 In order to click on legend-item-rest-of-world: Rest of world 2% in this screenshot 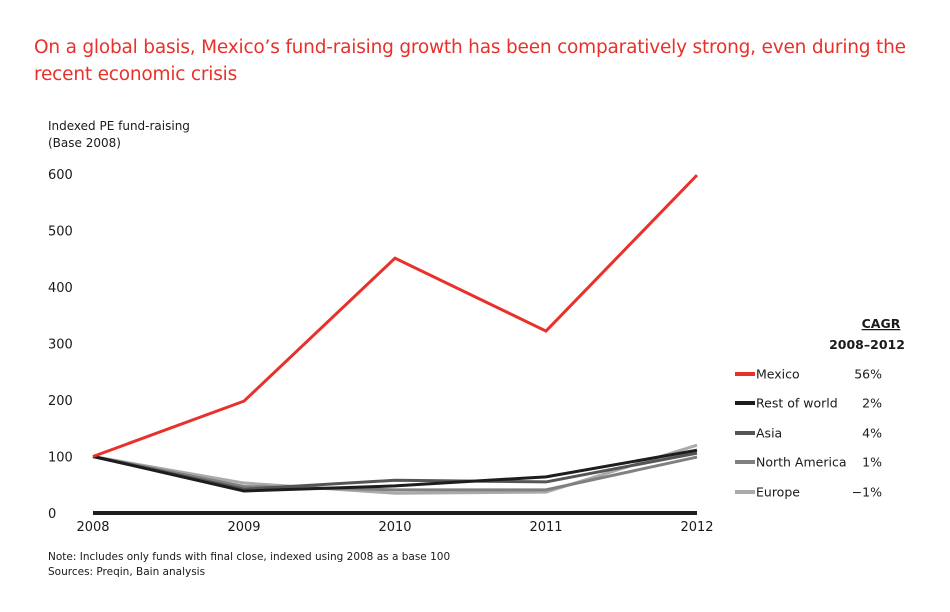, I will do `click(808, 403)`.